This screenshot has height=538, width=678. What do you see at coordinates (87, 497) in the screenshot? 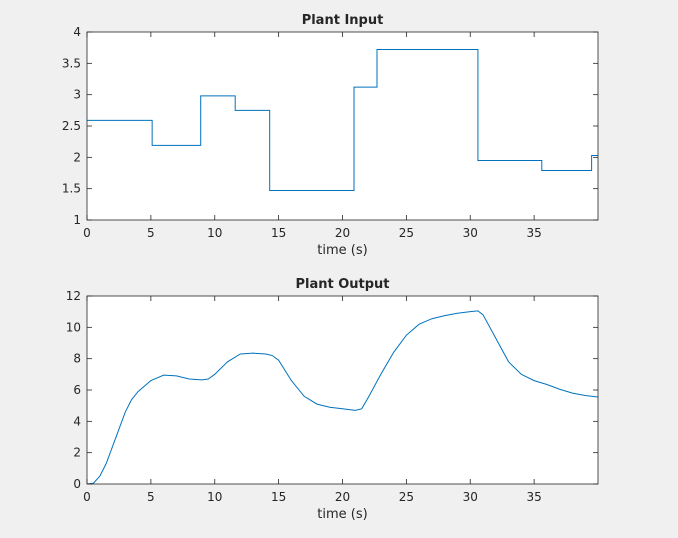
I see `plant-output-x-tick-label: 0` at bounding box center [87, 497].